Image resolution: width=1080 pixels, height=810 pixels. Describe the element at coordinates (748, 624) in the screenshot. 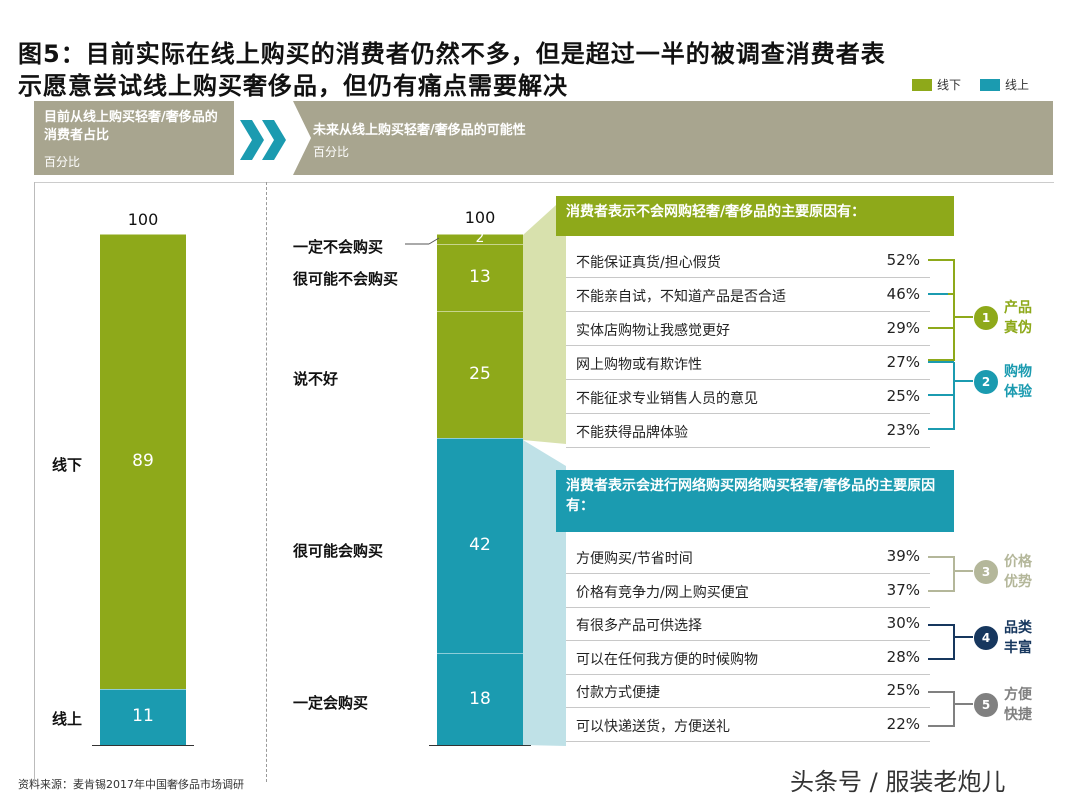

I see `buy-reason-row: 有很多产品可供选择 30%` at that location.